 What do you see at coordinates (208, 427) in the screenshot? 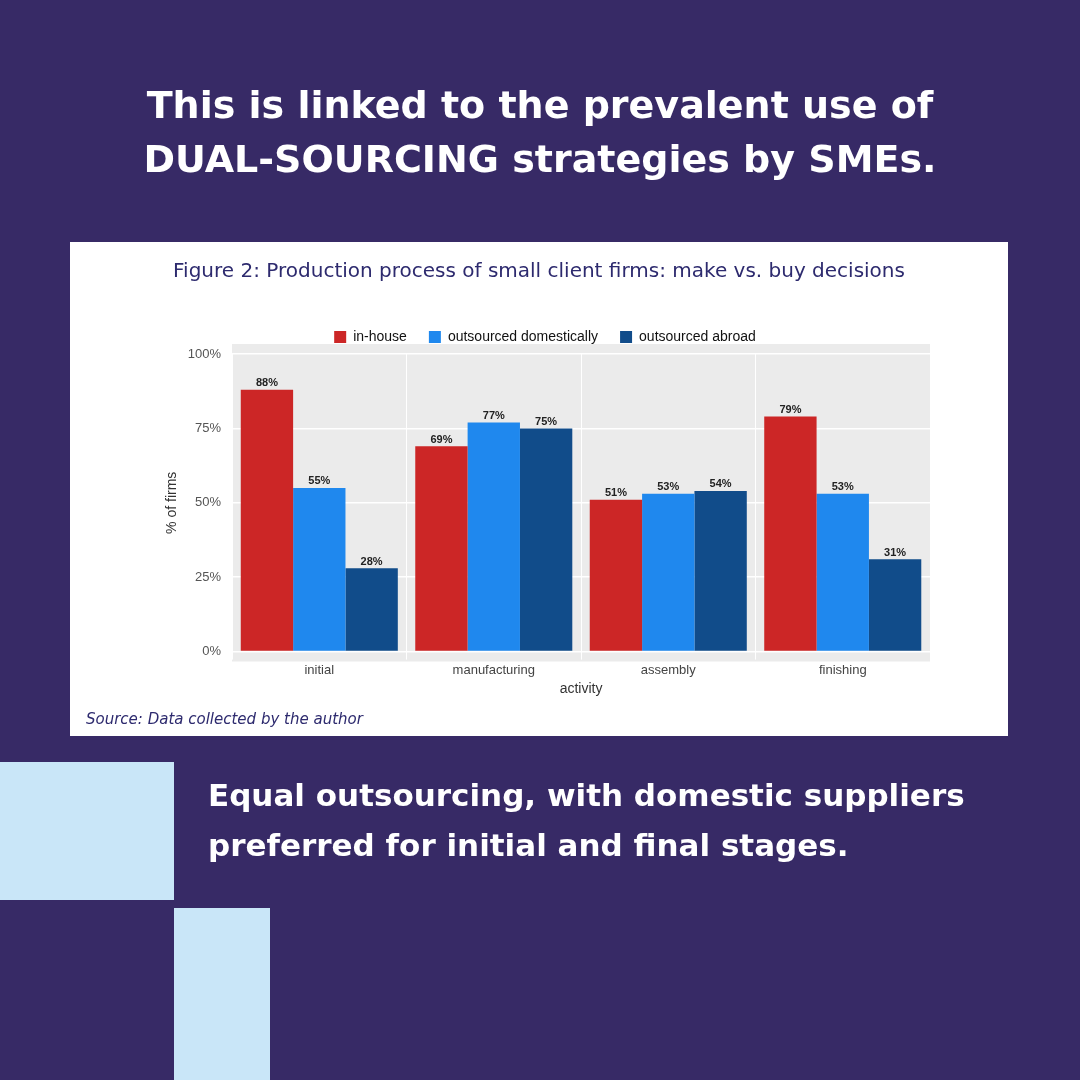
I see `y-tick-label: 75%` at bounding box center [208, 427].